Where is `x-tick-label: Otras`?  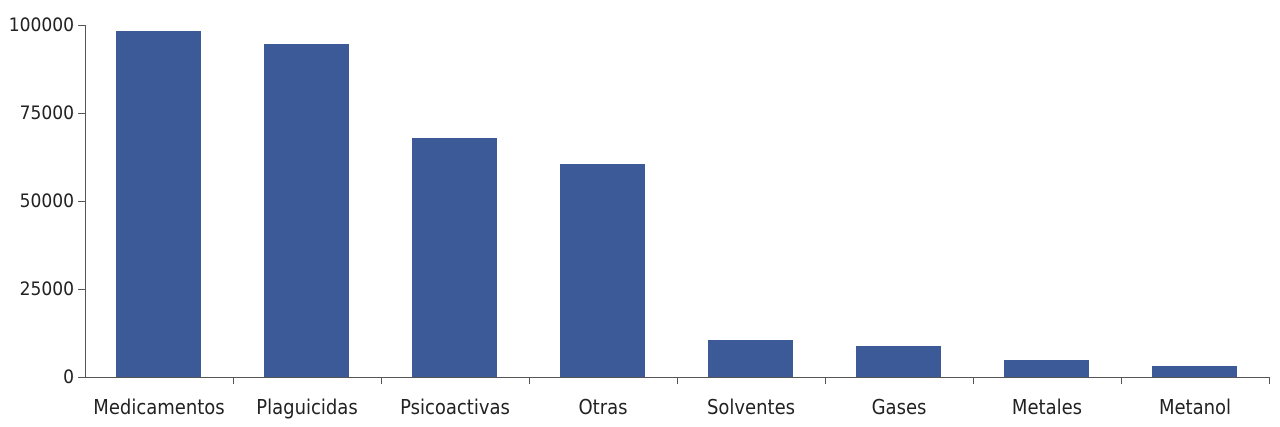
x-tick-label: Otras is located at coordinates (603, 407).